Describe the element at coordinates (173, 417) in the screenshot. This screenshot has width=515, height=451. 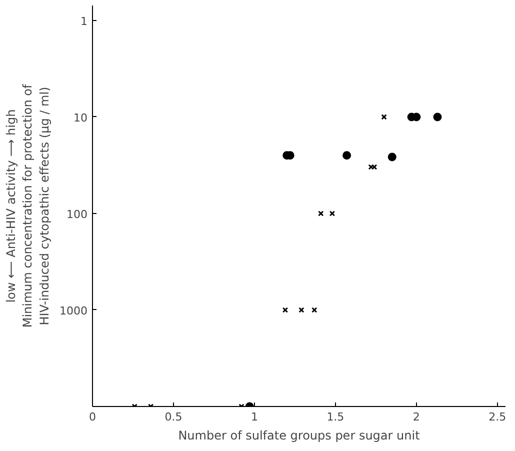
I see `x-tick-label: 0.5` at that location.